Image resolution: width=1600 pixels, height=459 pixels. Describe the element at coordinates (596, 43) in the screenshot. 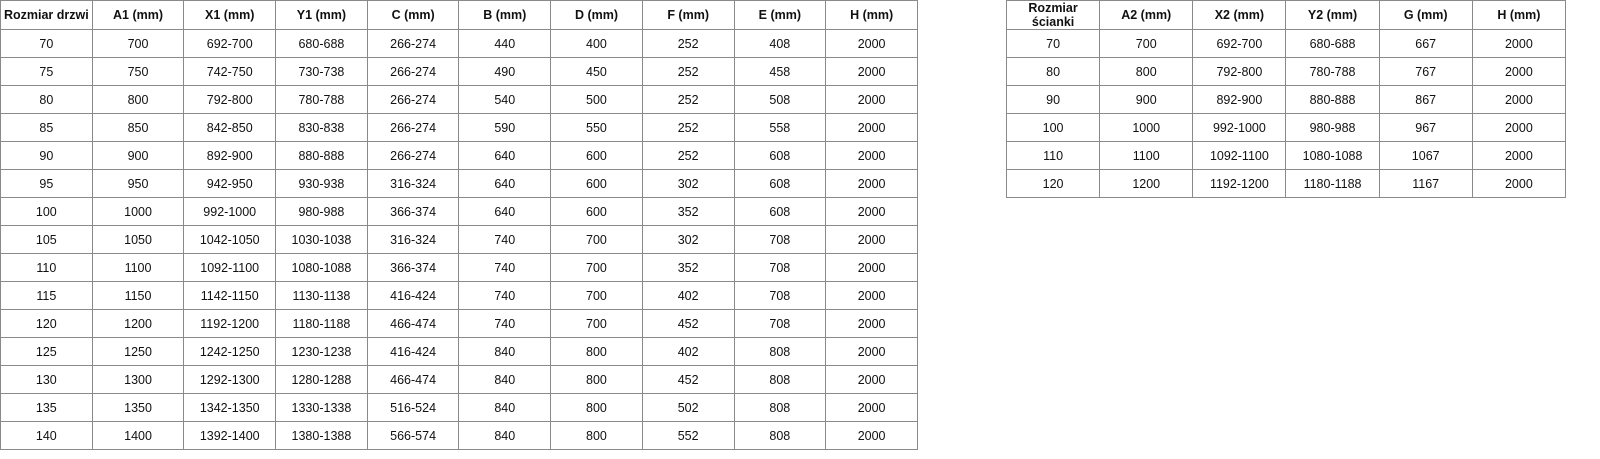

I see `table-cell: 400` at that location.